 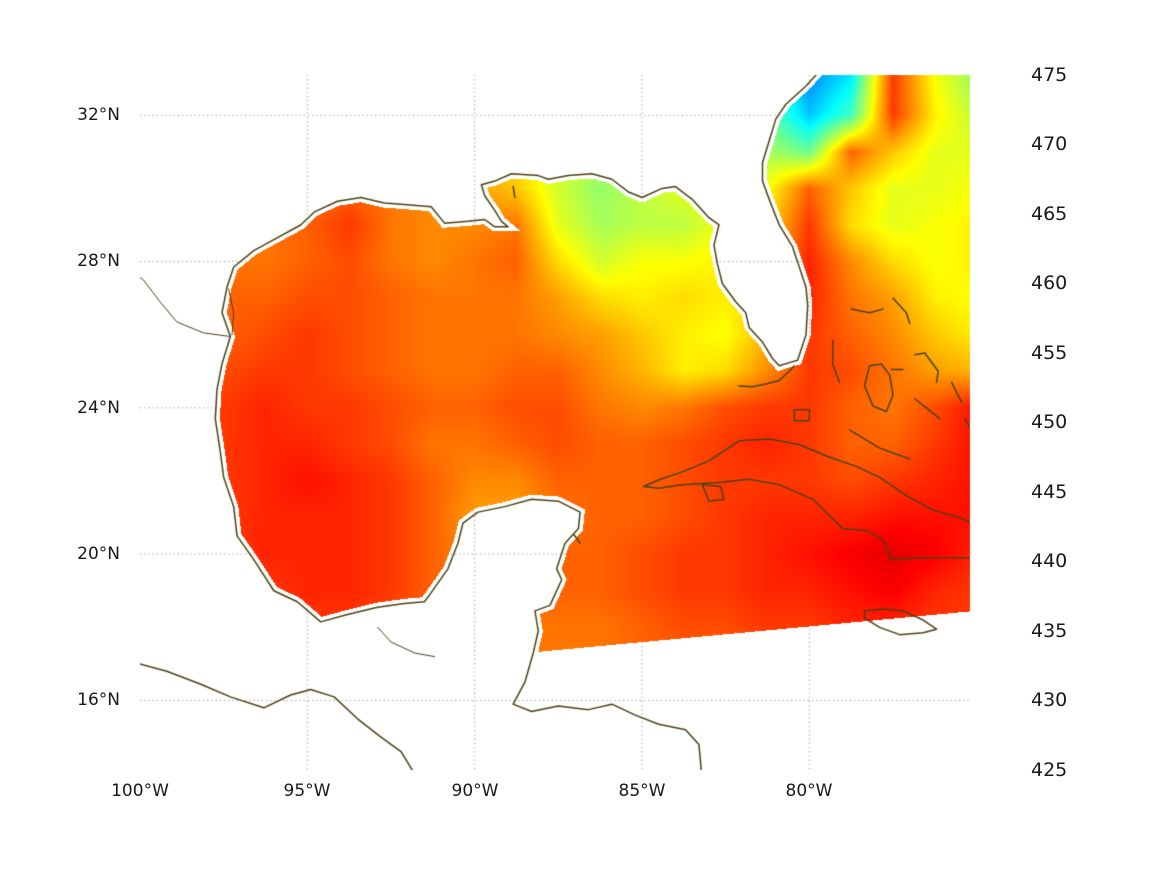 What do you see at coordinates (98, 700) in the screenshot?
I see `y-tick-label-16n: 16°N` at bounding box center [98, 700].